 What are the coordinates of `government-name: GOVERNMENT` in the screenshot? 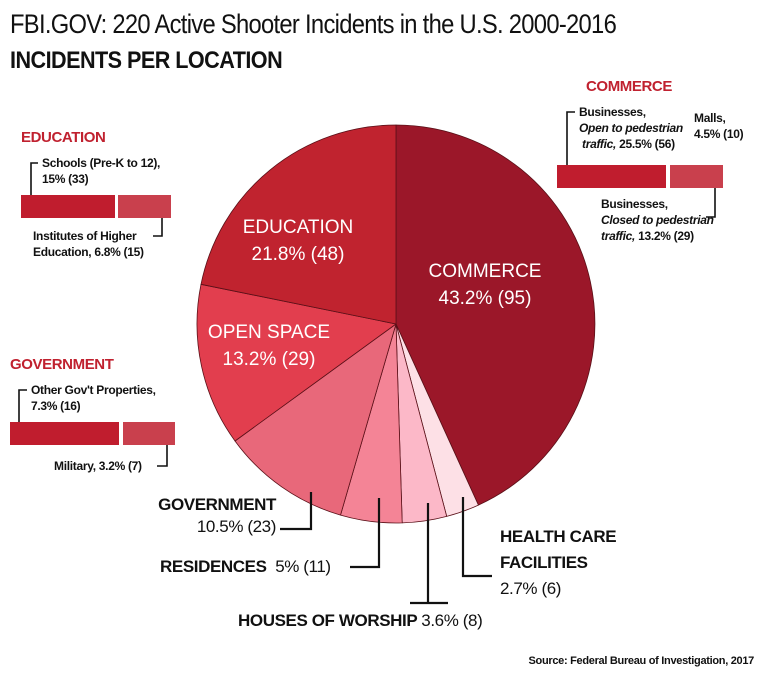 It's located at (217, 504).